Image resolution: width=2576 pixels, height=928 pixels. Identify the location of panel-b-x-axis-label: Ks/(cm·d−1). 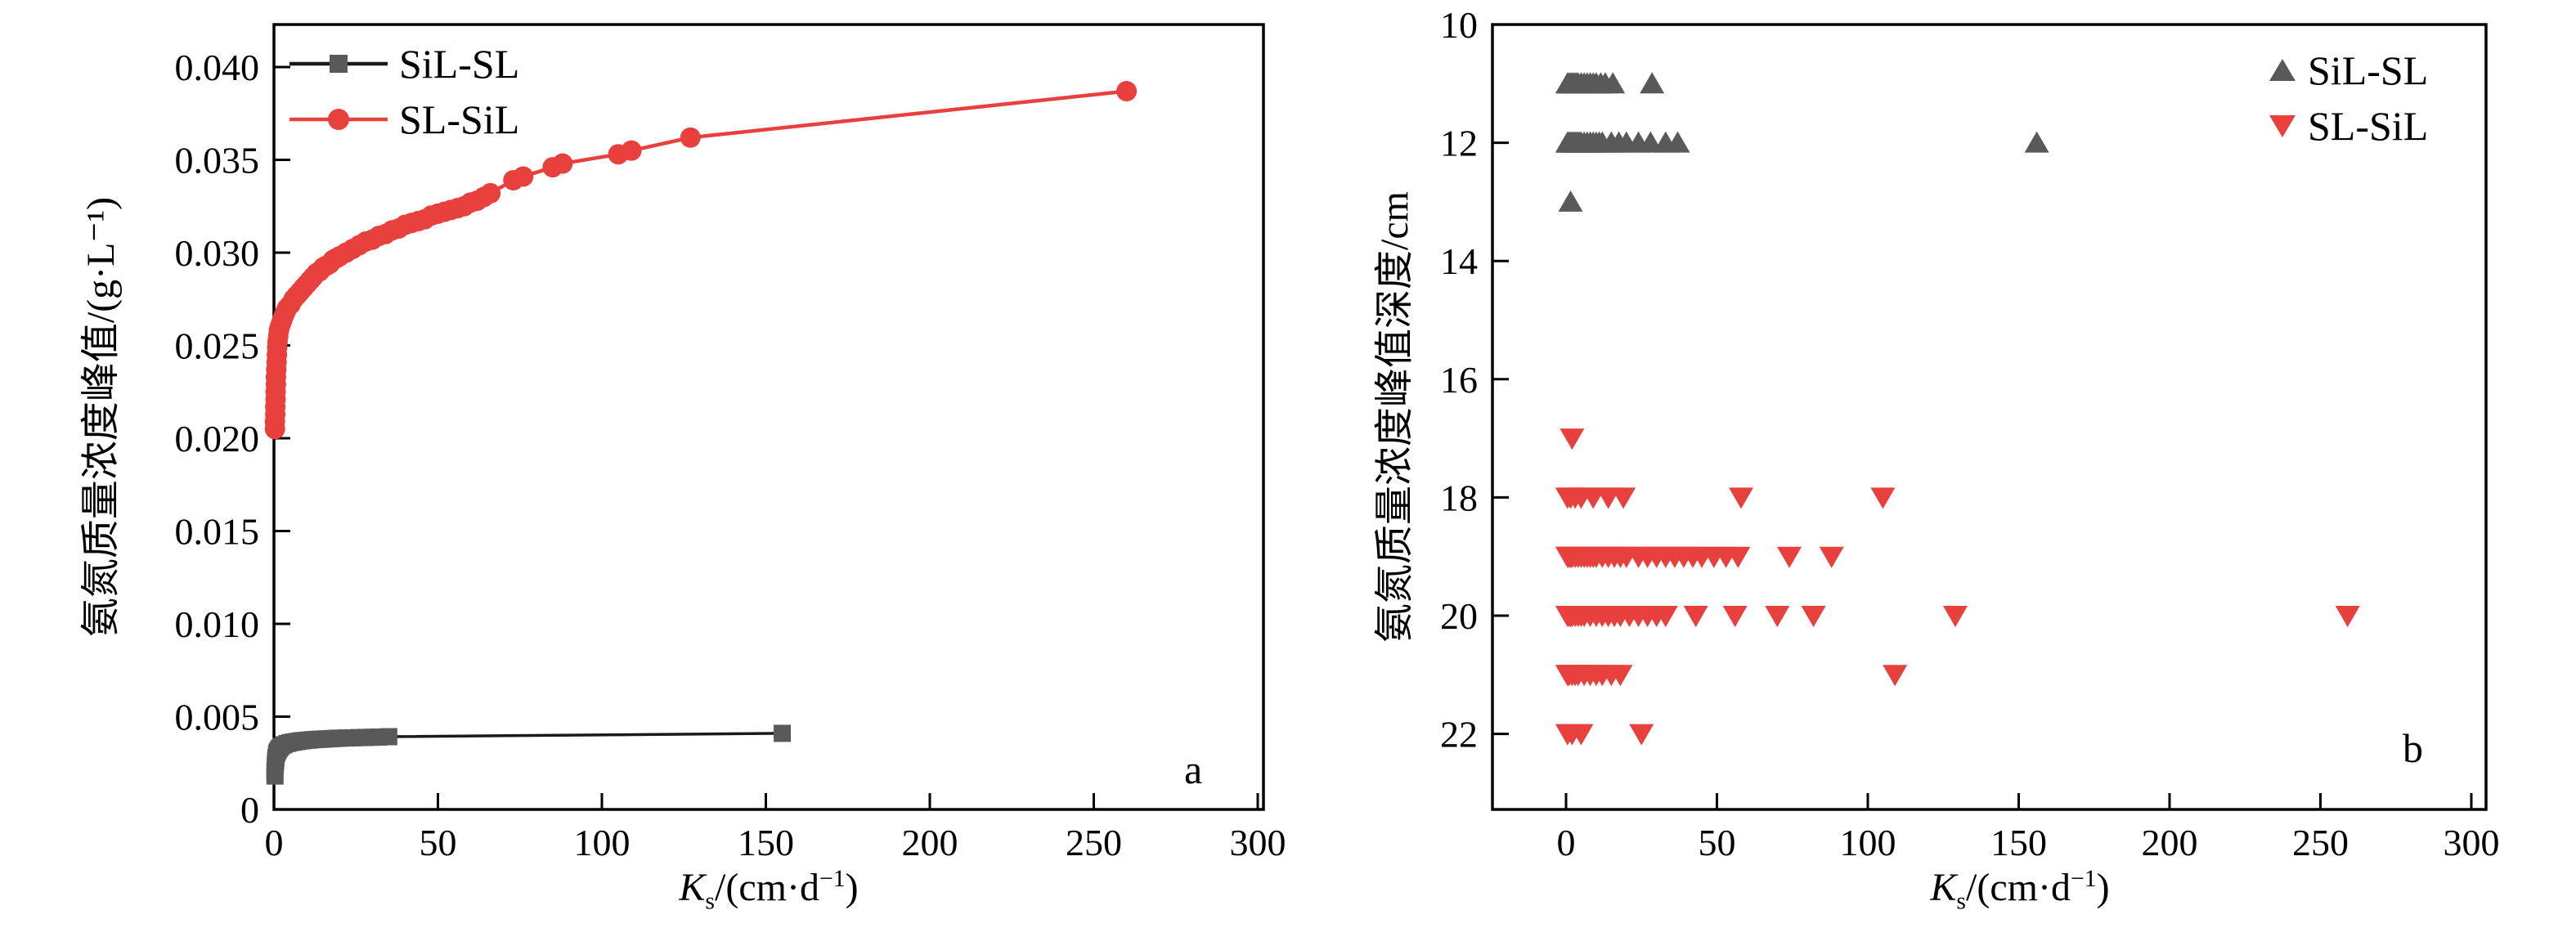
(2019, 890).